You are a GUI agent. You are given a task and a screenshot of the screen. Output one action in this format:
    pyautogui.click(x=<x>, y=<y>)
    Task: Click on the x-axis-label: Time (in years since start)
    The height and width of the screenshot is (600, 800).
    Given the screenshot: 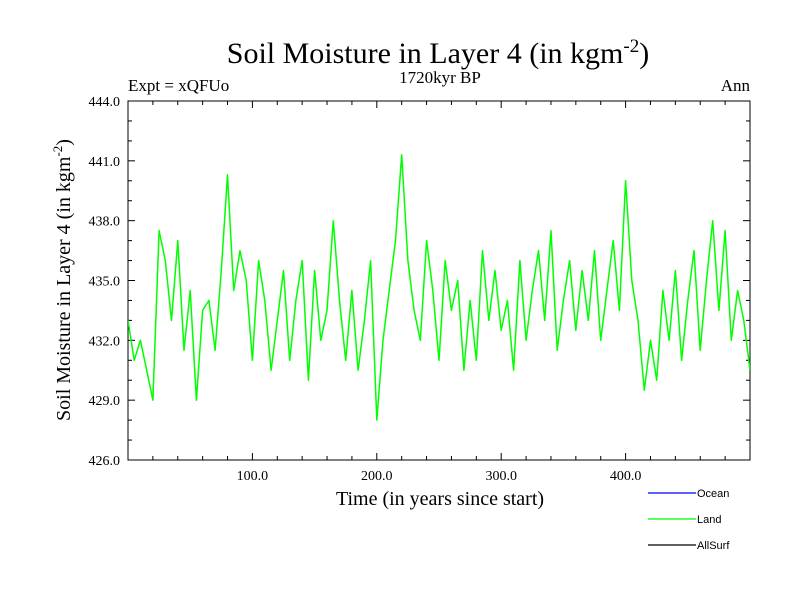 What is the action you would take?
    pyautogui.click(x=440, y=499)
    